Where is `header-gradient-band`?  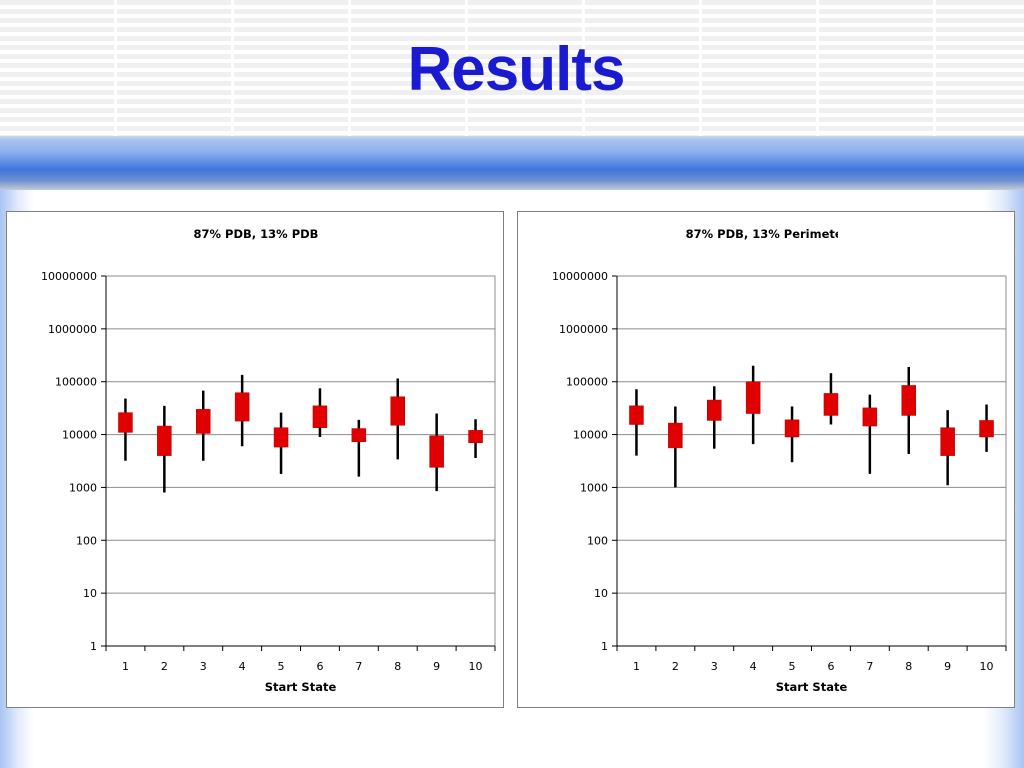
header-gradient-band is located at coordinates (512, 163).